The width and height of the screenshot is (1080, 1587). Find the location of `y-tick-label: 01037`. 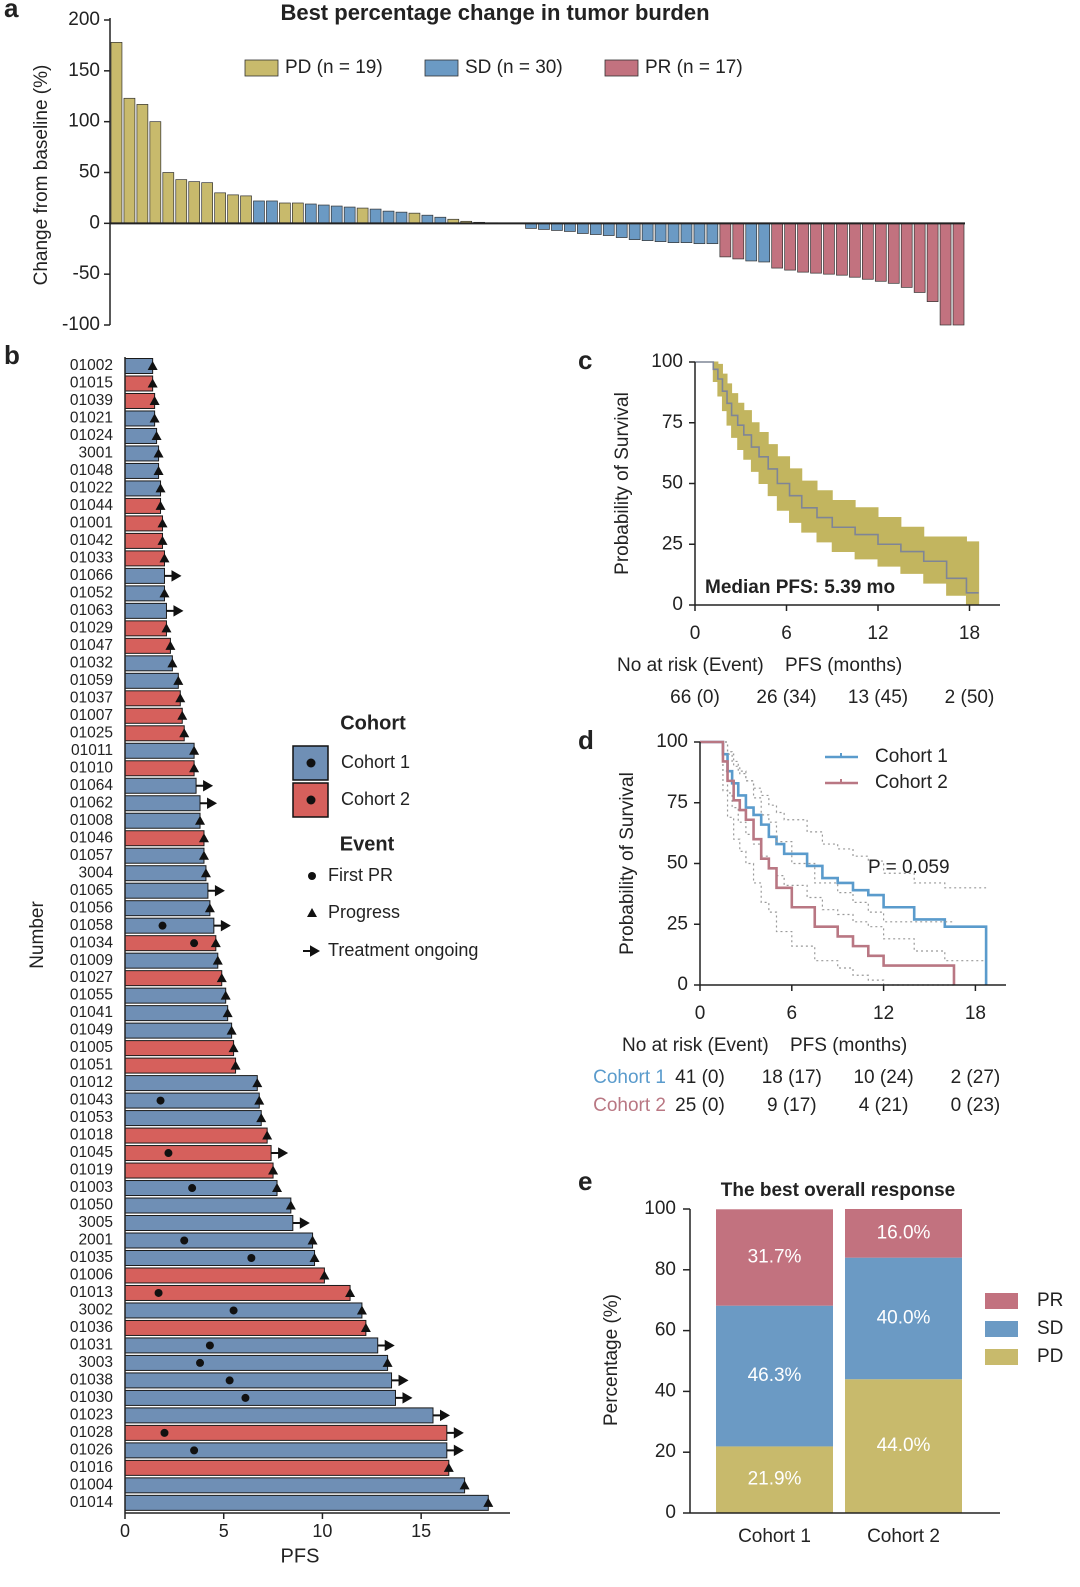

y-tick-label: 01037 is located at coordinates (91, 697).